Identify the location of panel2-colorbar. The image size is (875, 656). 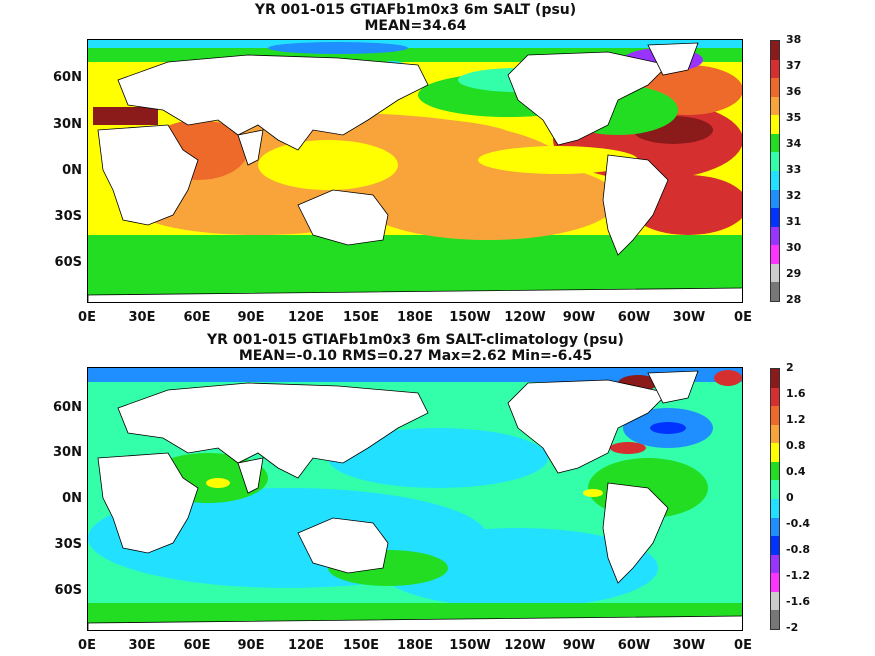
(775, 499).